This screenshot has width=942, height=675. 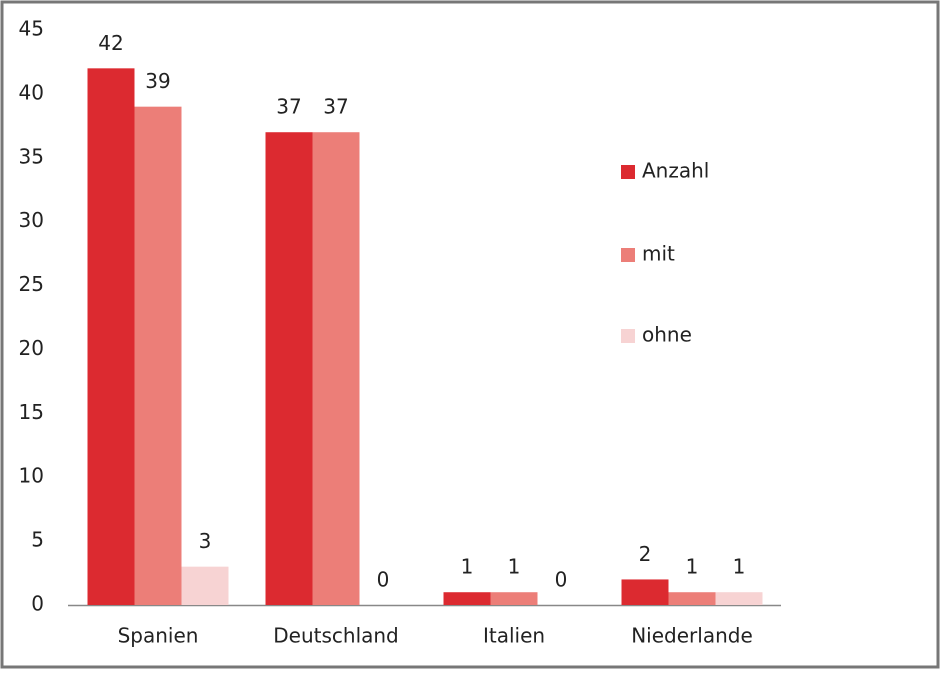 I want to click on x-tick-label: Italien, so click(x=514, y=636).